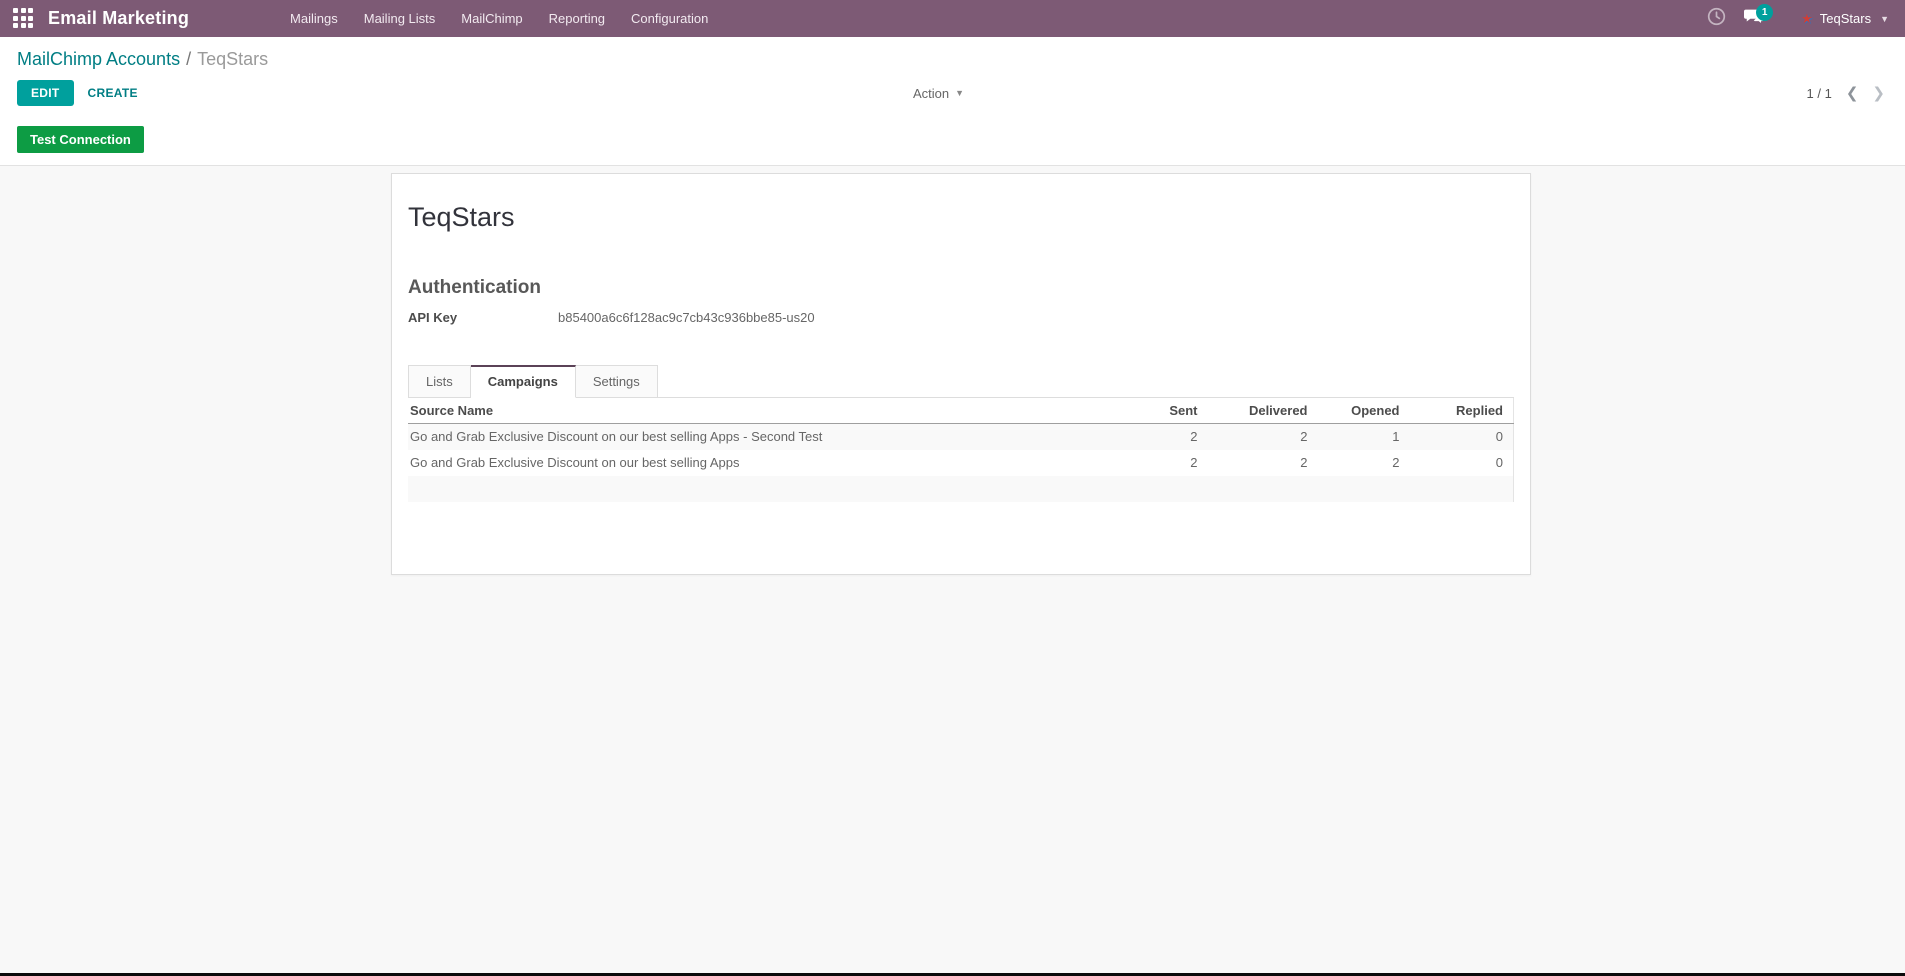  What do you see at coordinates (1852, 93) in the screenshot?
I see `pager-previous-icon: ❮` at bounding box center [1852, 93].